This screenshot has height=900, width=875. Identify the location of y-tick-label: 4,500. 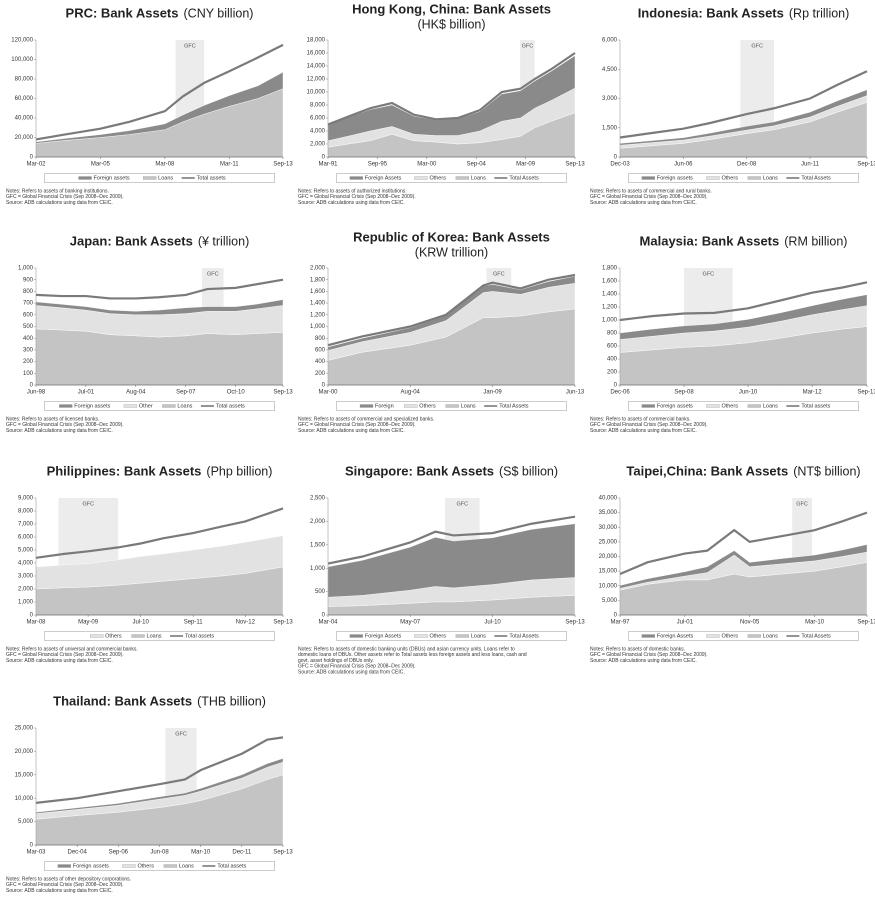
(610, 70).